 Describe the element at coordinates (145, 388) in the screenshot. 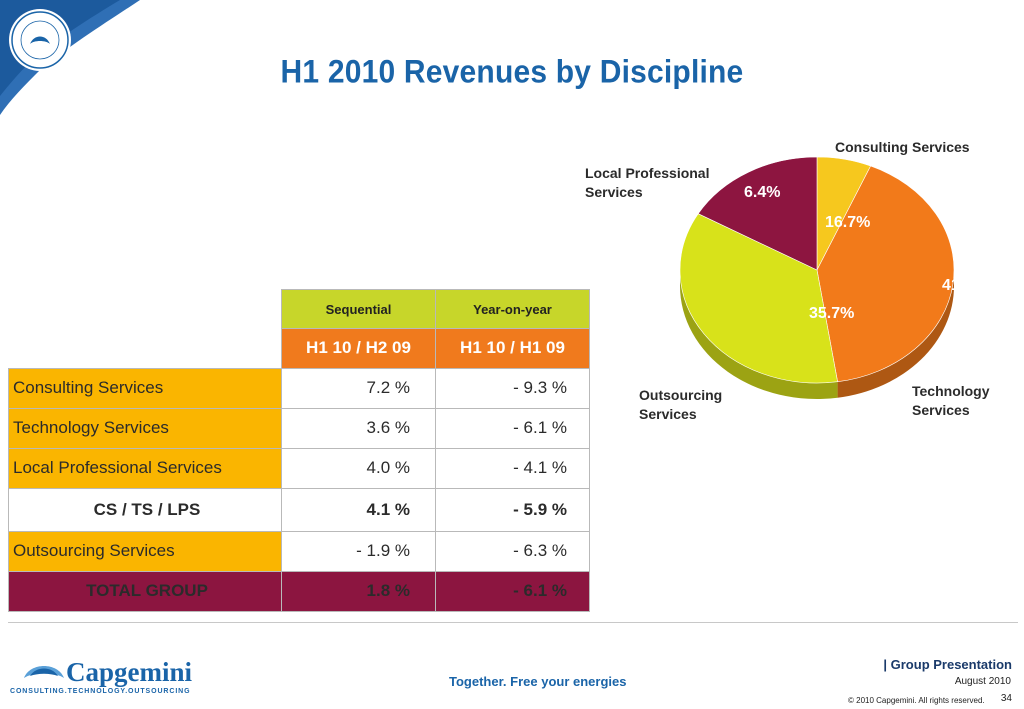

I see `row-label: Consulting Services` at that location.